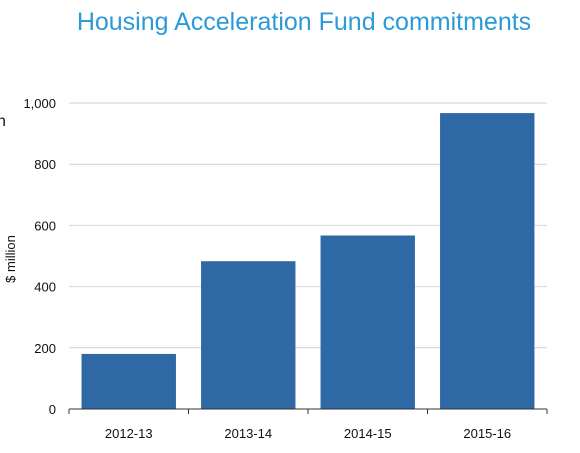 The height and width of the screenshot is (453, 580). Describe the element at coordinates (129, 433) in the screenshot. I see `x-tick-label: 2012-13` at that location.